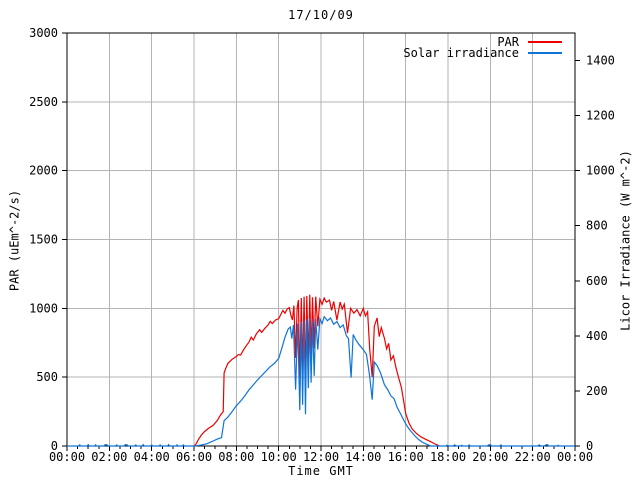  What do you see at coordinates (43, 240) in the screenshot?
I see `y-left-tick-label: 1500` at bounding box center [43, 240].